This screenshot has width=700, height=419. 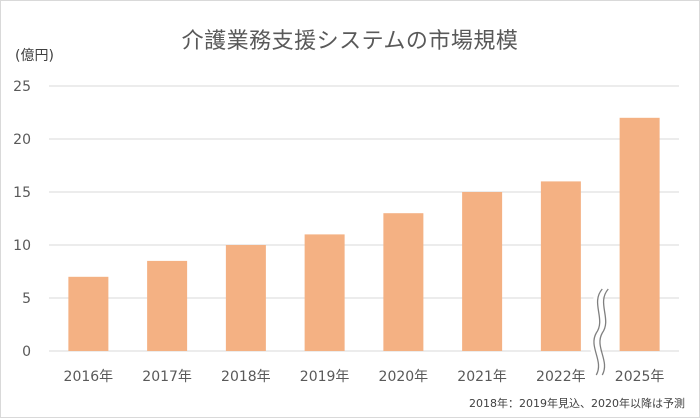 I want to click on y-tick-label: 0, so click(x=26, y=352).